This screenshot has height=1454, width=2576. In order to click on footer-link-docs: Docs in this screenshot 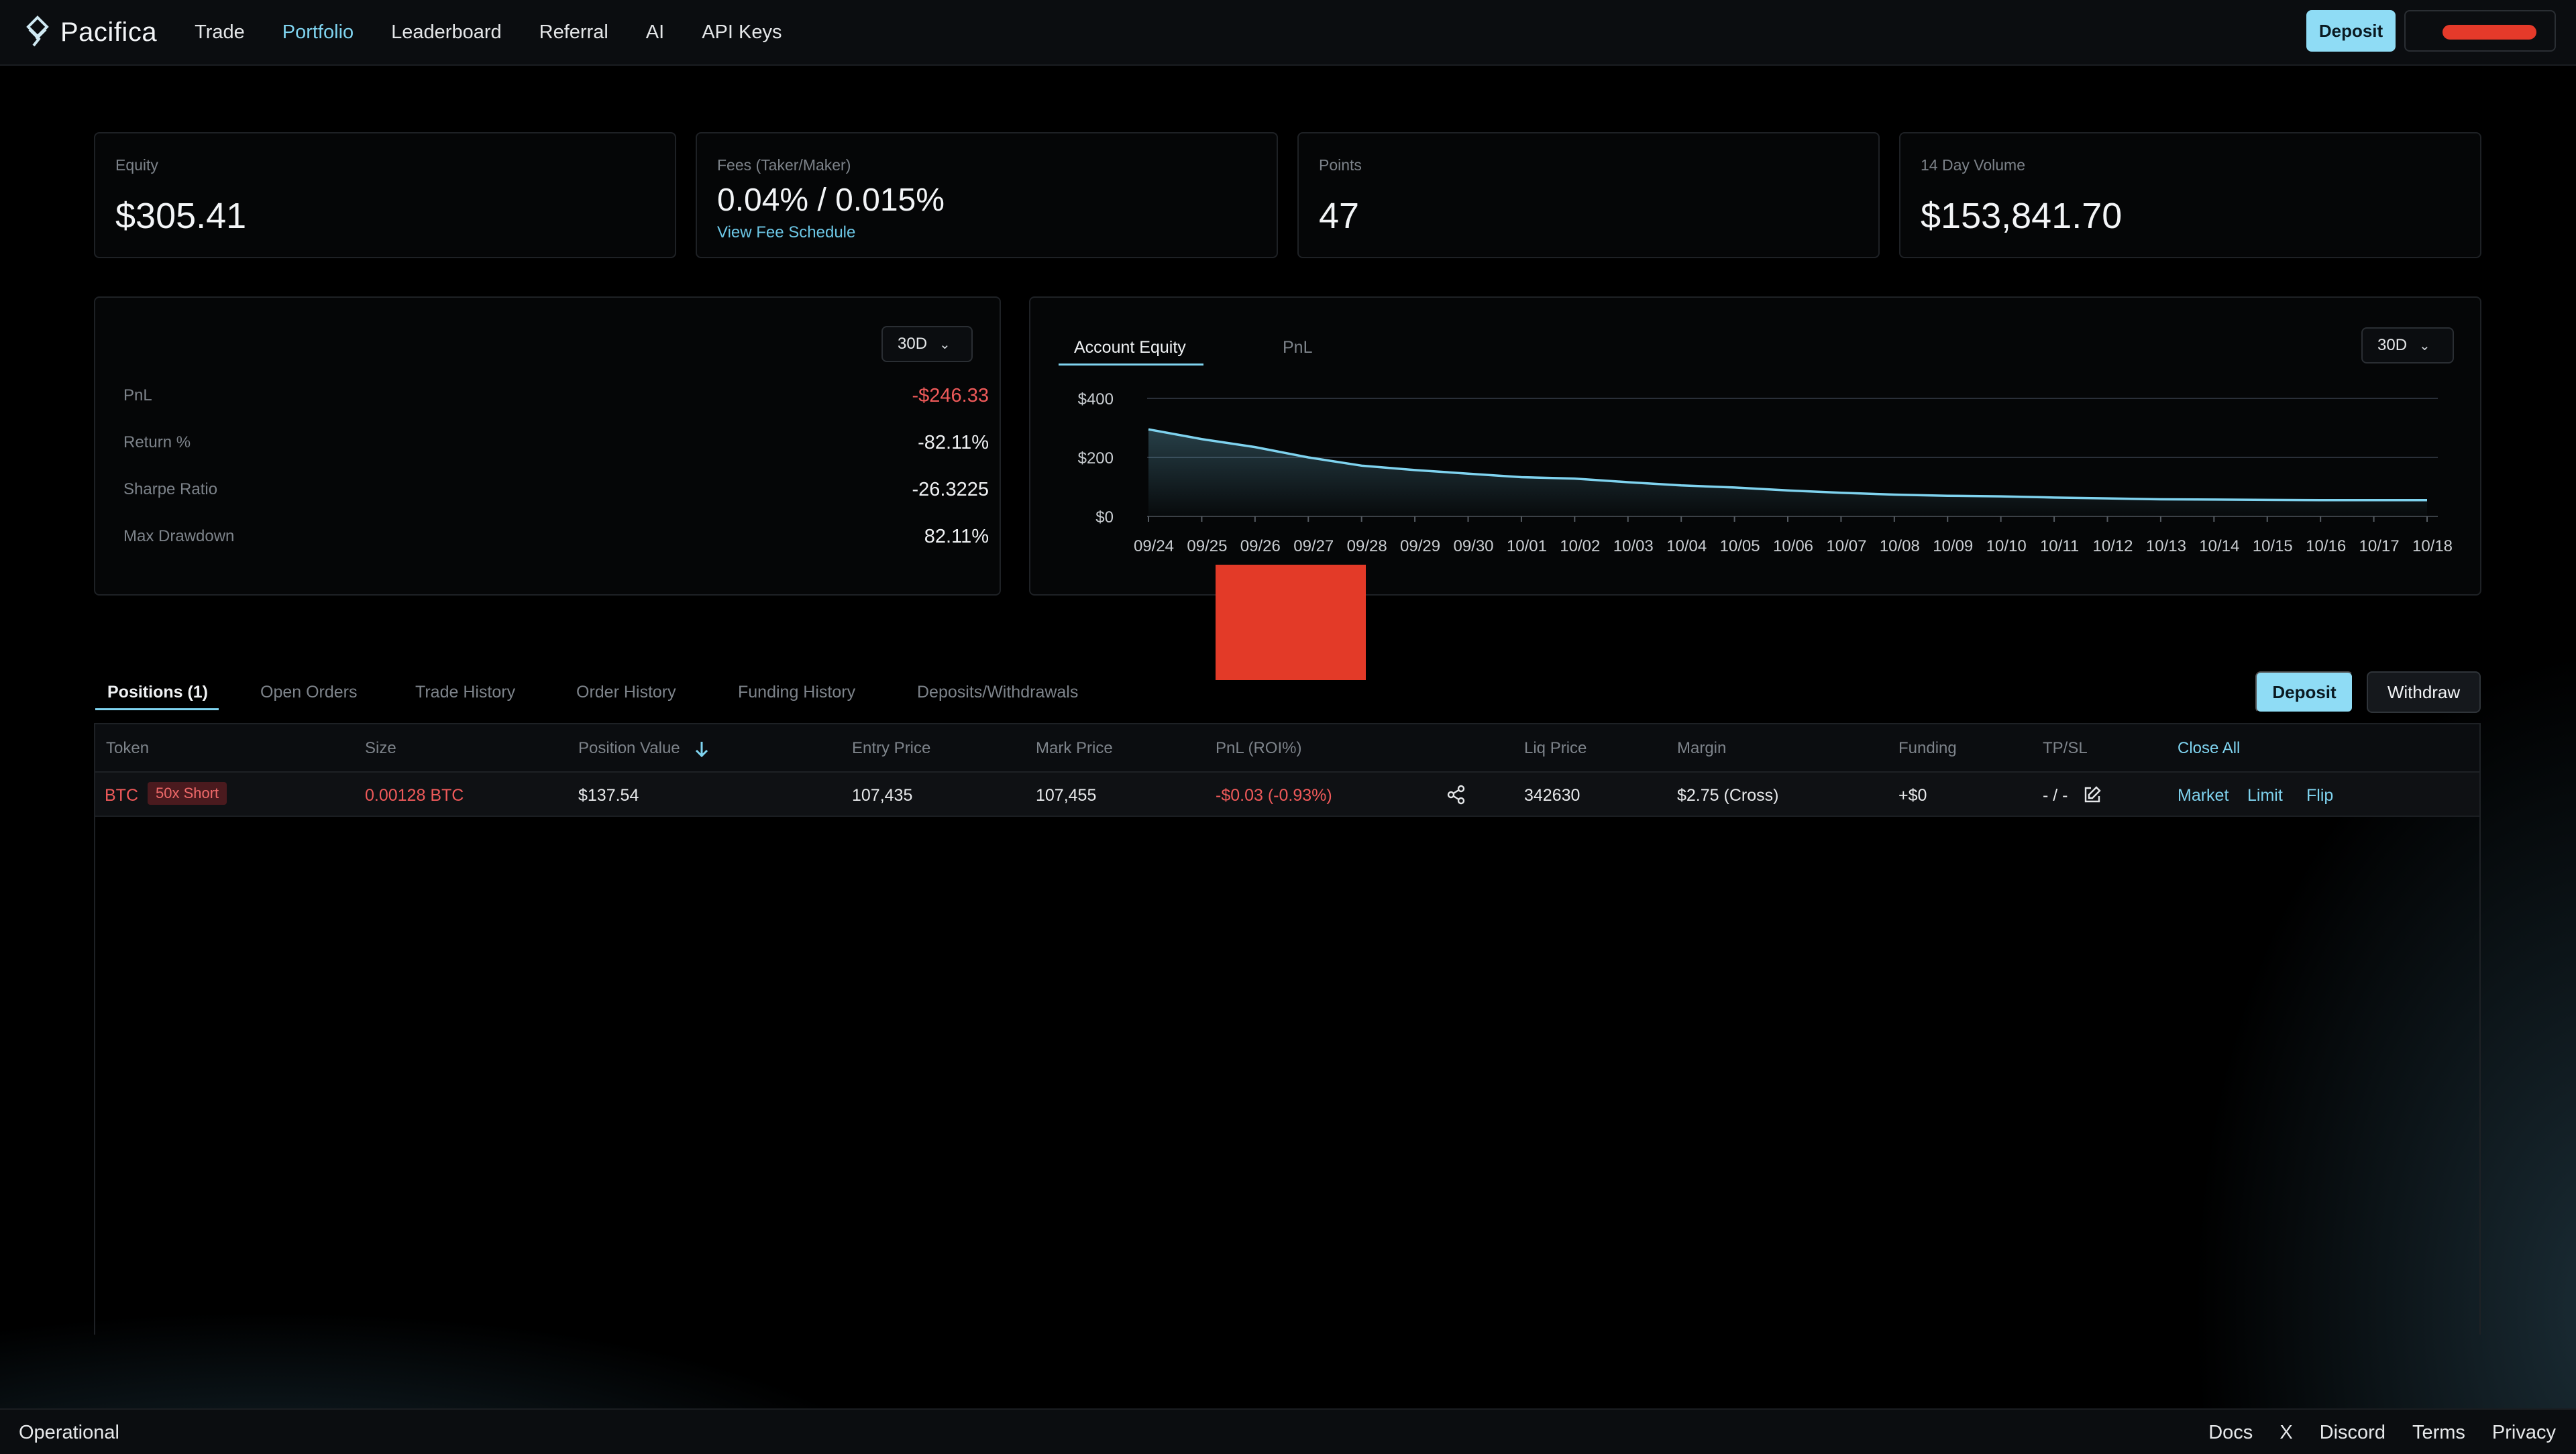, I will do `click(2230, 1432)`.